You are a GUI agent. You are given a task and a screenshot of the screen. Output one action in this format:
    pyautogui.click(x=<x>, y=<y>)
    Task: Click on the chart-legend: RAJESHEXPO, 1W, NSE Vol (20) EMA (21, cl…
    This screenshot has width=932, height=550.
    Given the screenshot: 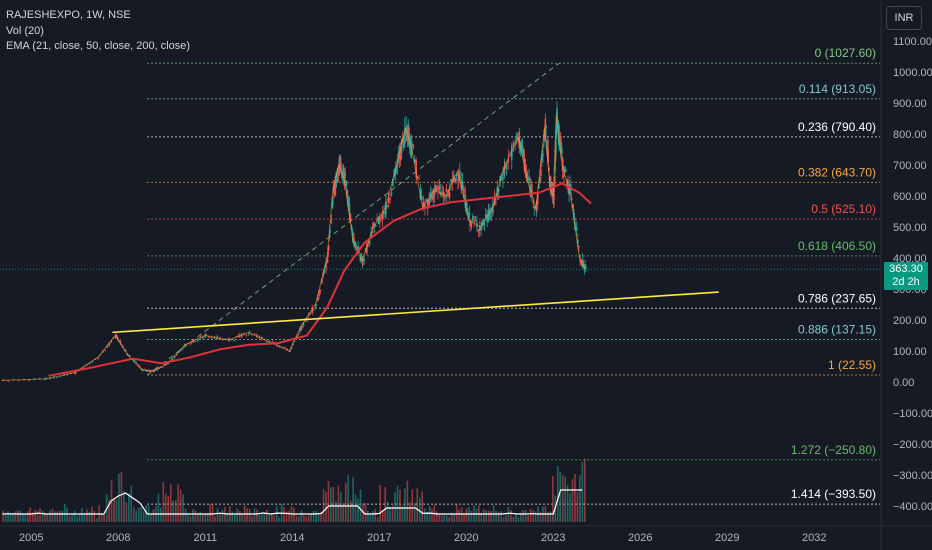 What is the action you would take?
    pyautogui.click(x=98, y=31)
    